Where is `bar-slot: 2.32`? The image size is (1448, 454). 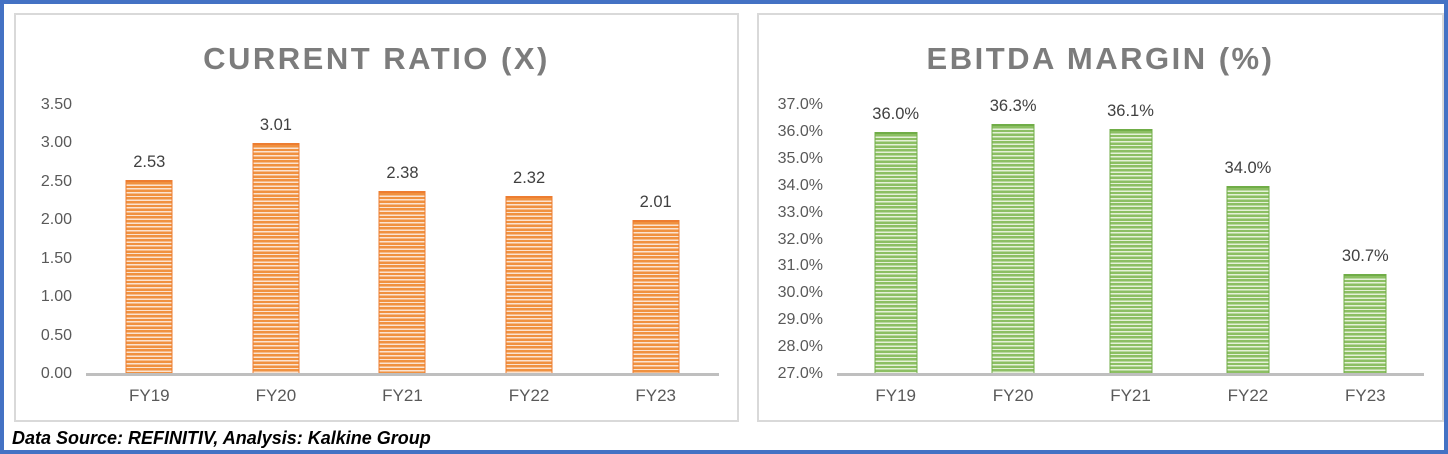
bar-slot: 2.32 is located at coordinates (529, 239).